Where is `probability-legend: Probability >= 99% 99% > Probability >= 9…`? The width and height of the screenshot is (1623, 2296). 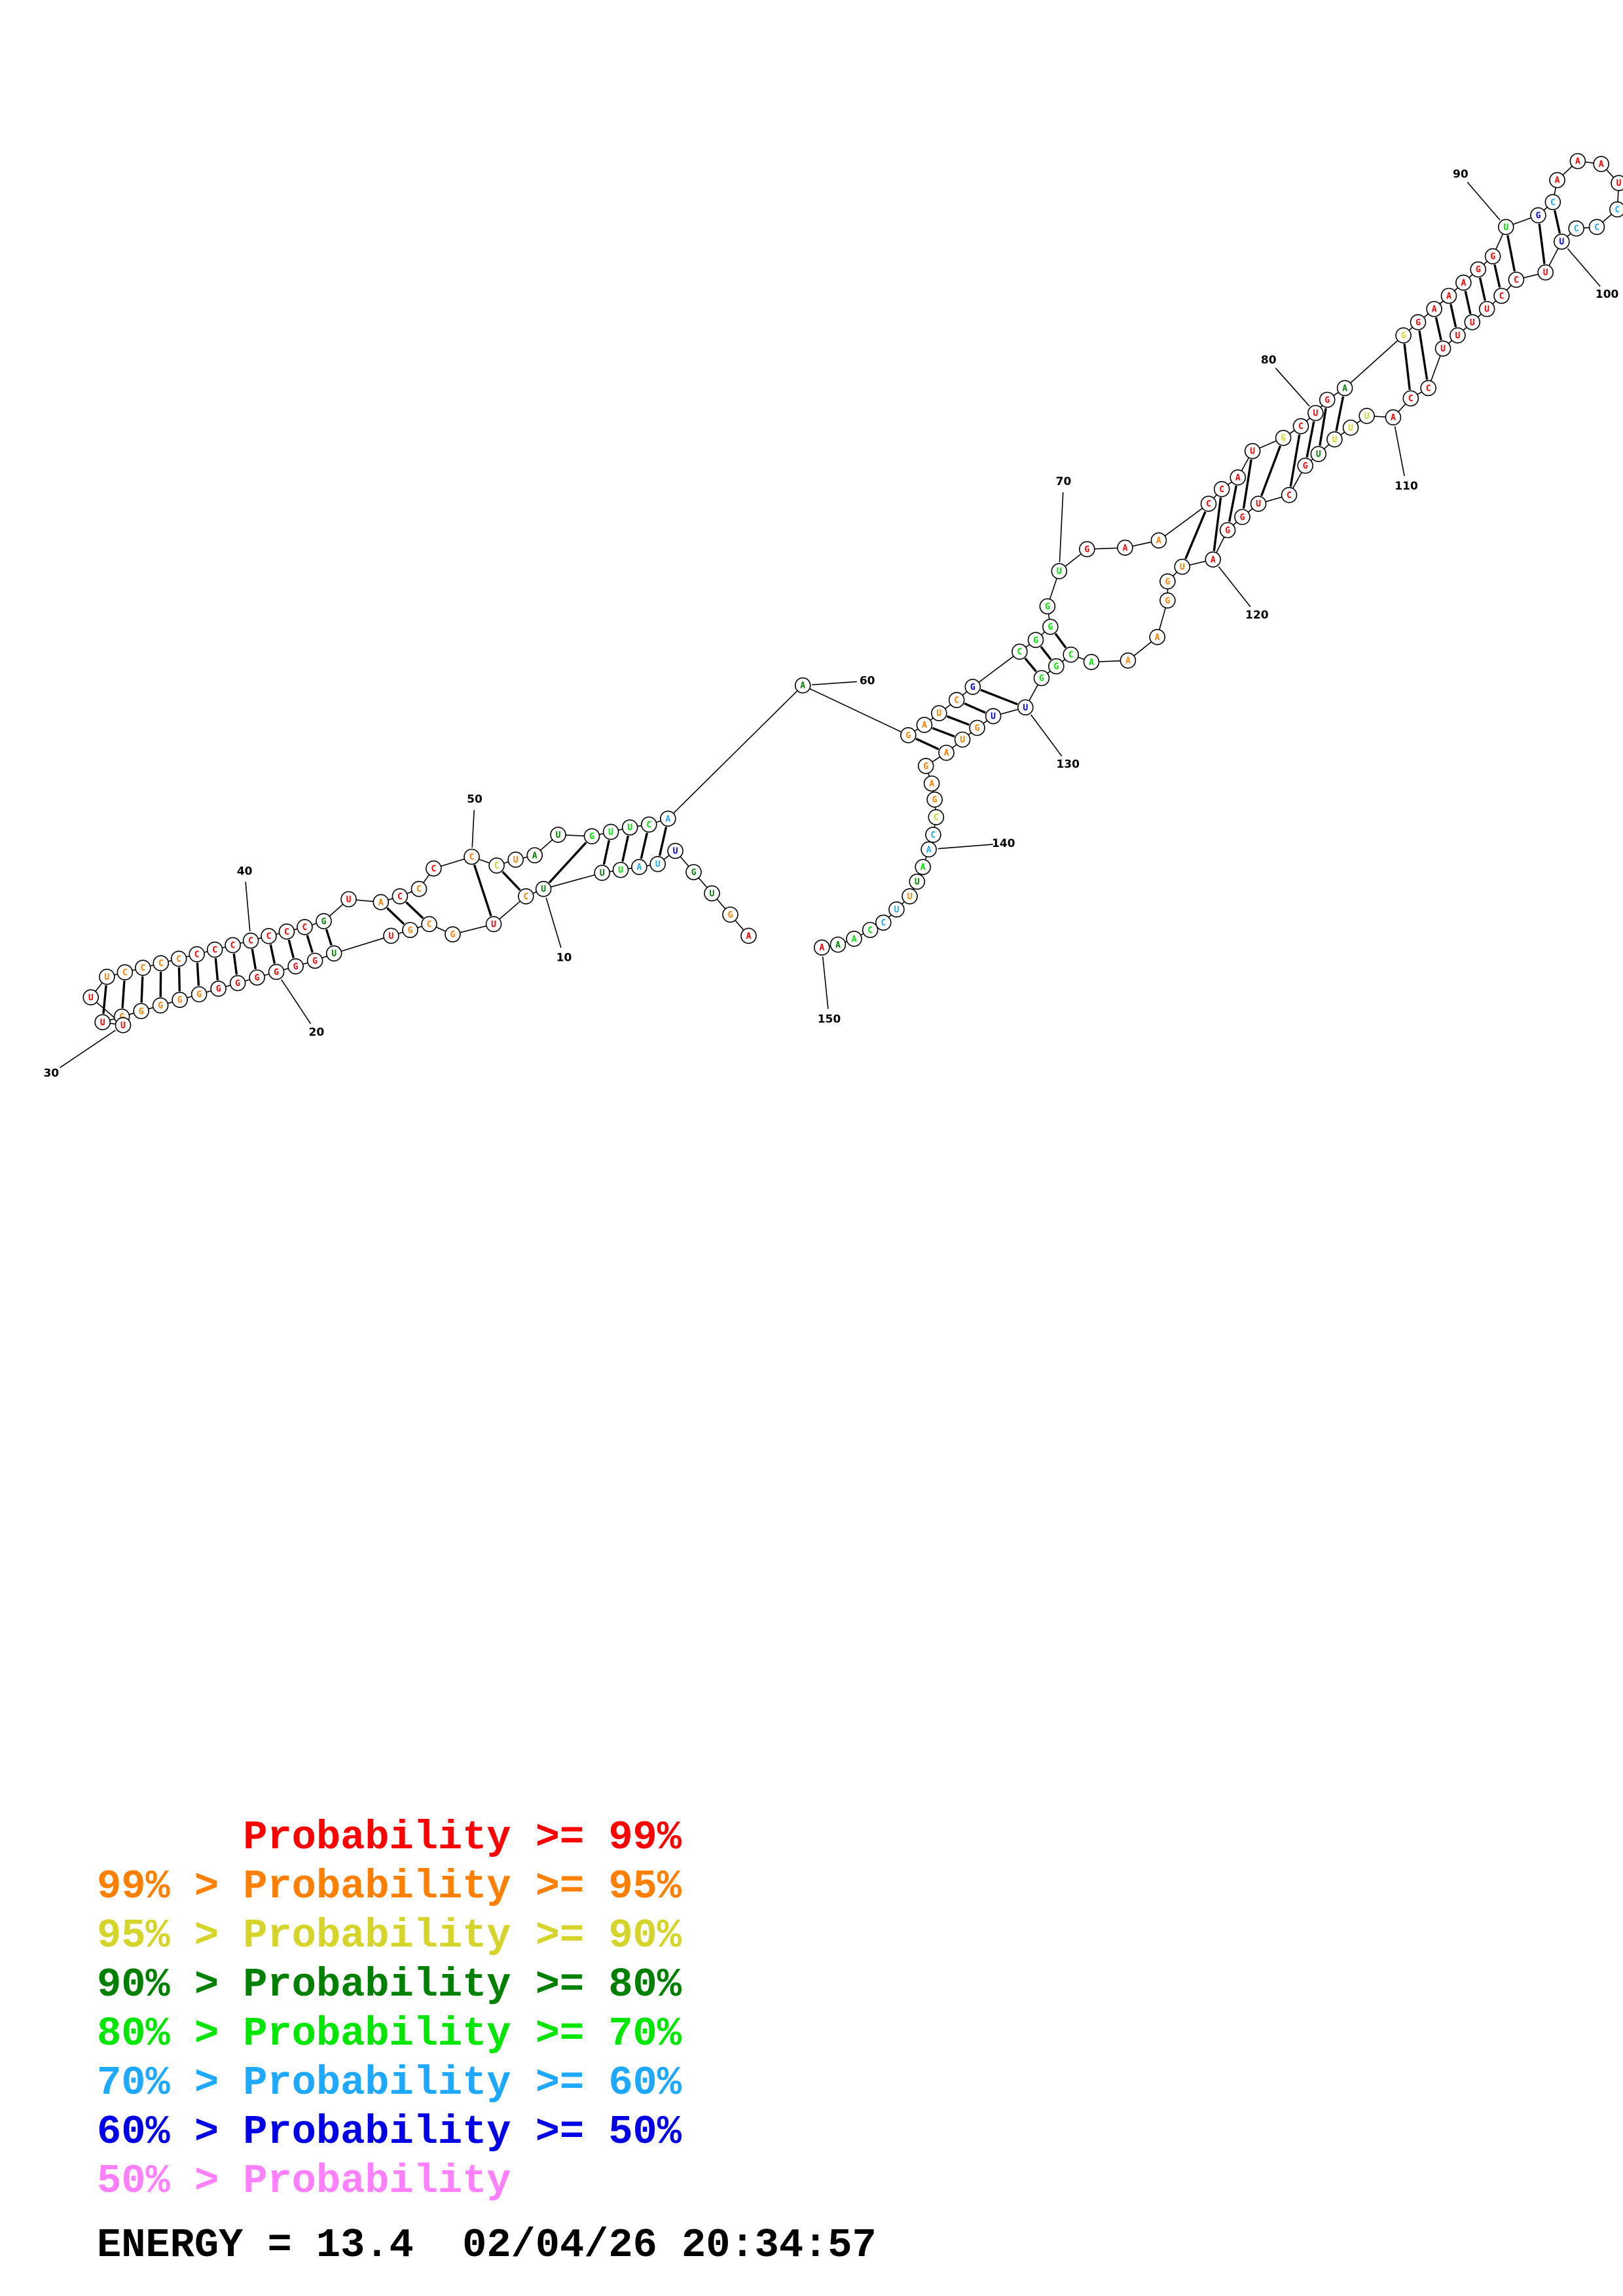
probability-legend: Probability >= 99% 99% > Probability >= 9… is located at coordinates (389, 2009).